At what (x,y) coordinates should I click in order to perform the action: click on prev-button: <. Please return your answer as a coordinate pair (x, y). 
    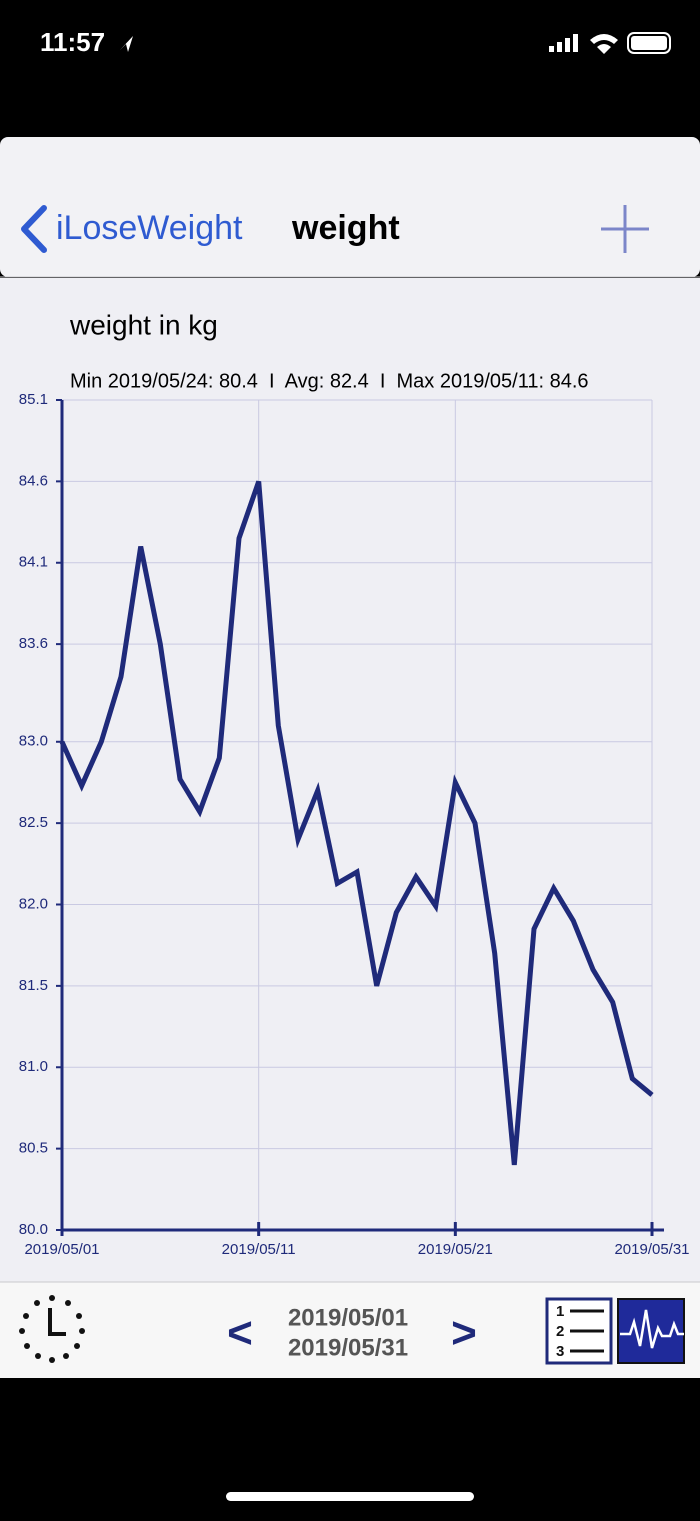
    Looking at the image, I should click on (240, 1333).